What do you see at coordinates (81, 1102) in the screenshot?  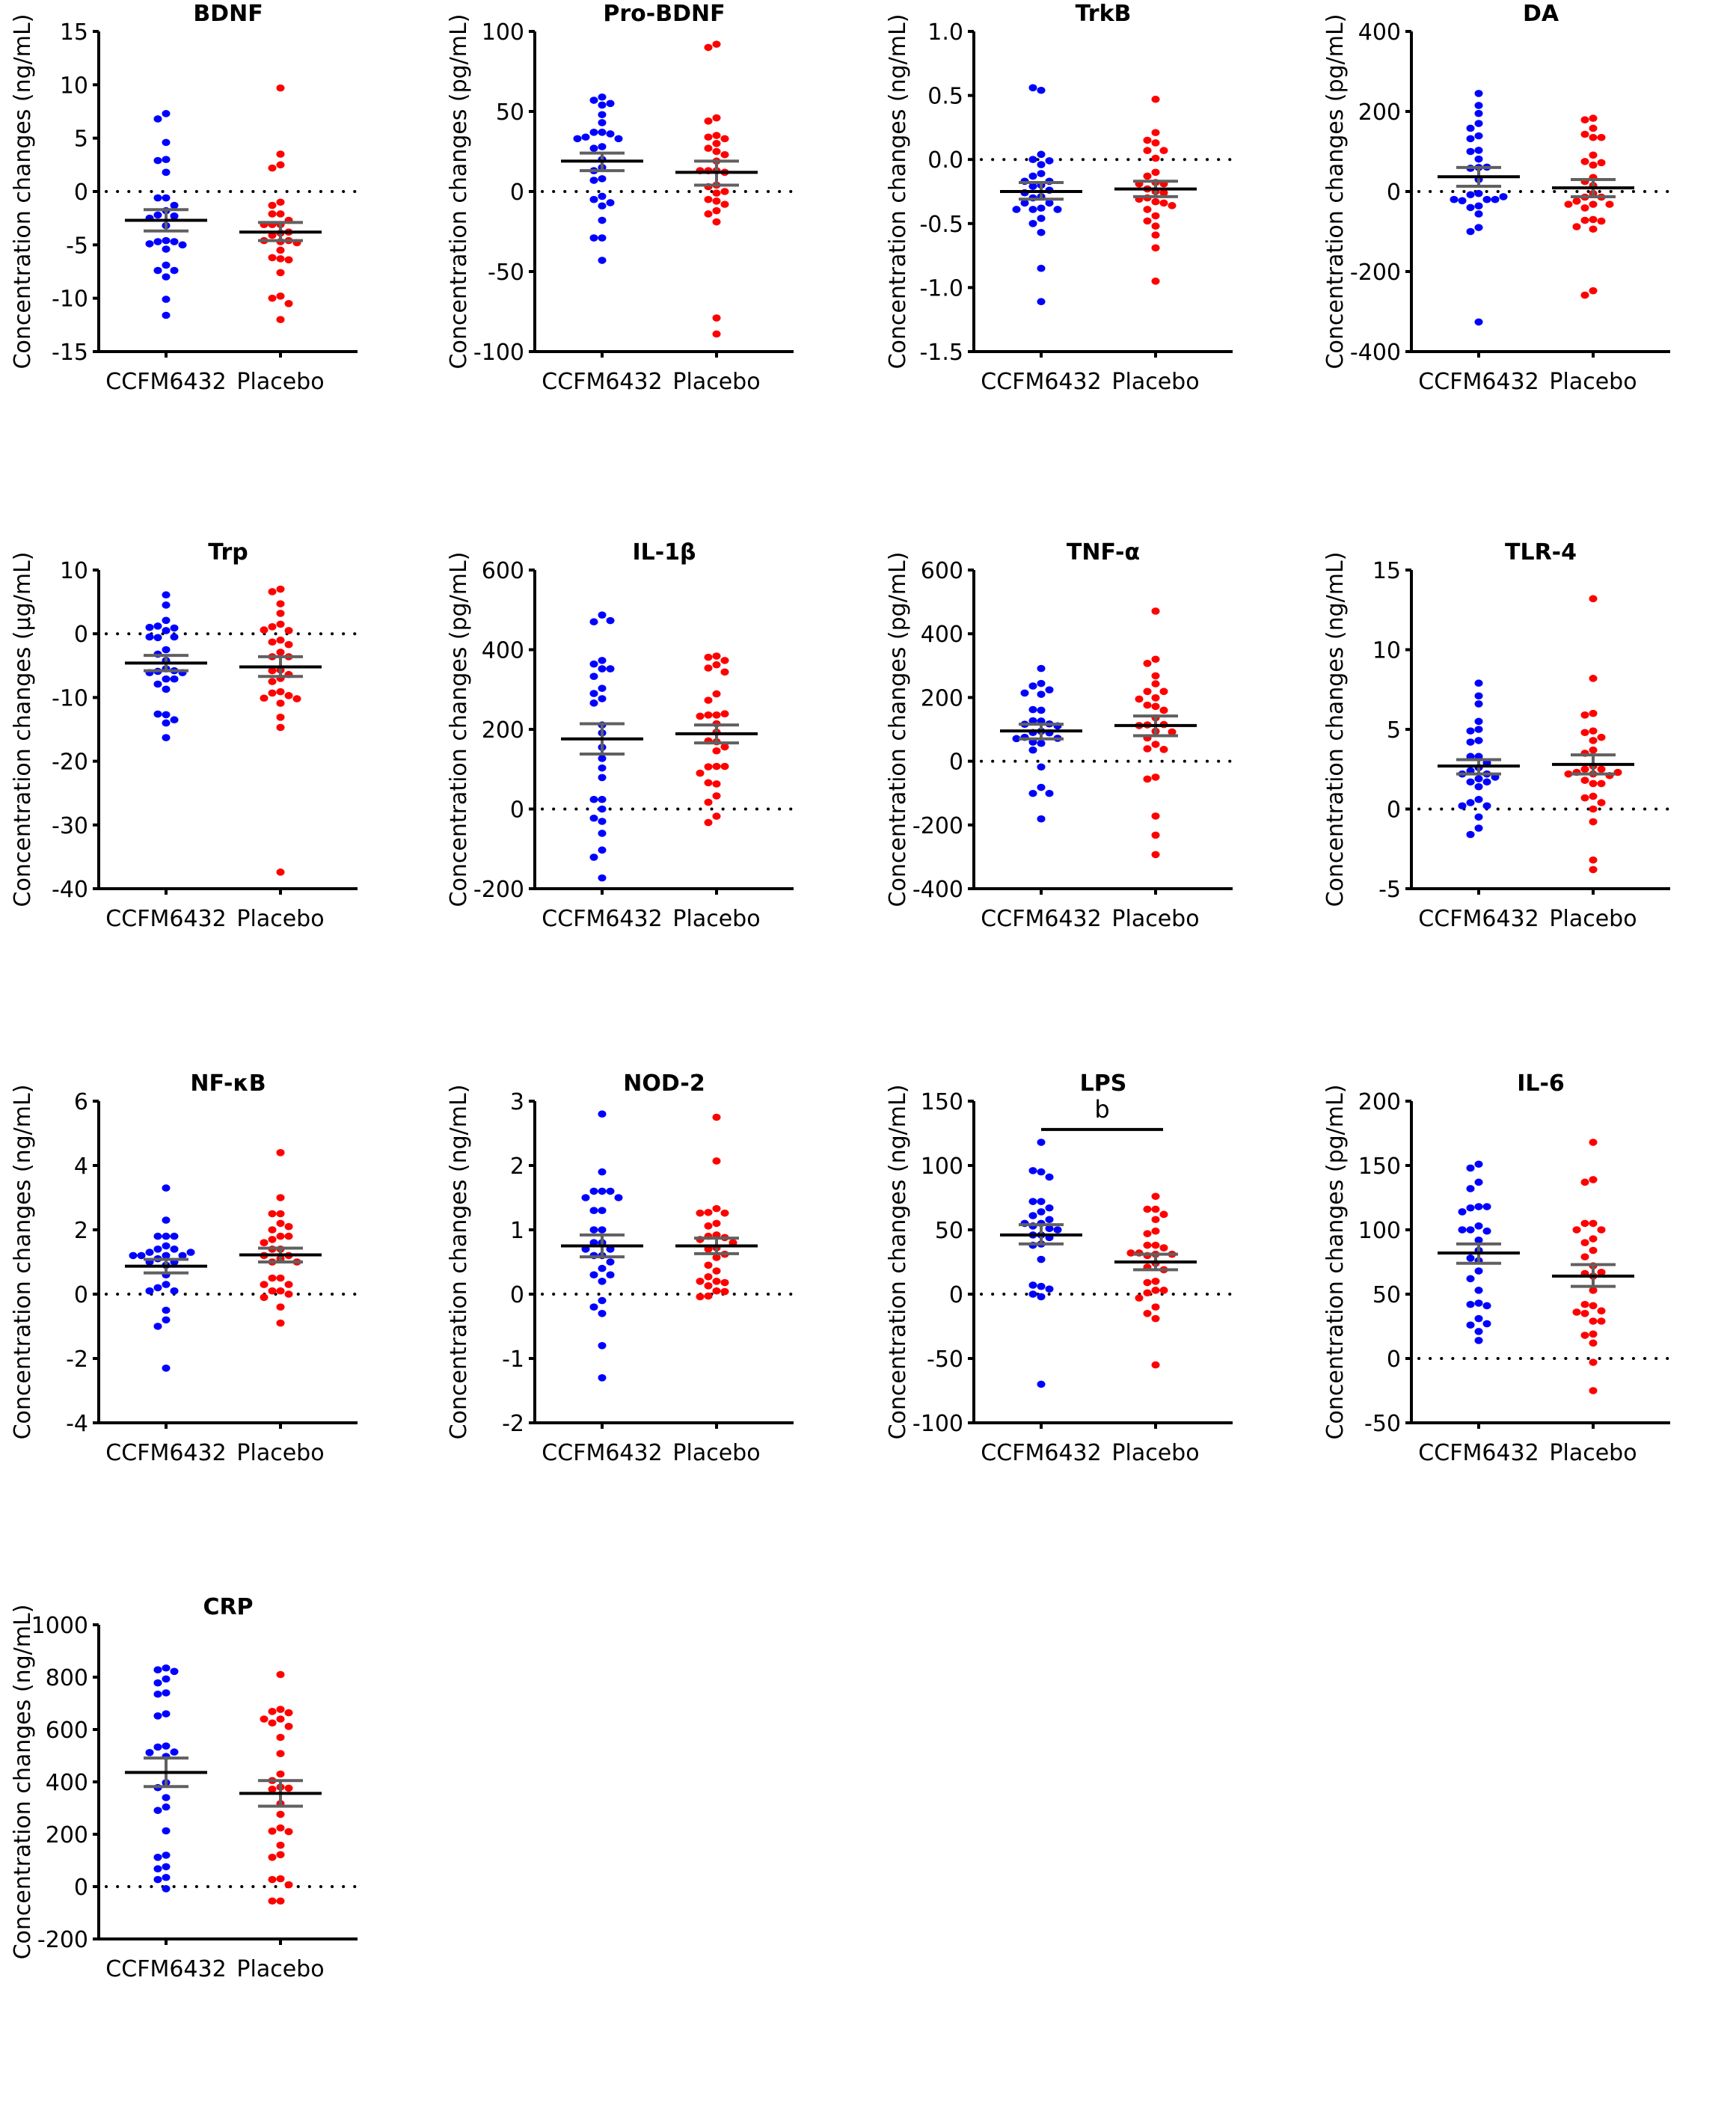 I see `y-tick-label: 6` at bounding box center [81, 1102].